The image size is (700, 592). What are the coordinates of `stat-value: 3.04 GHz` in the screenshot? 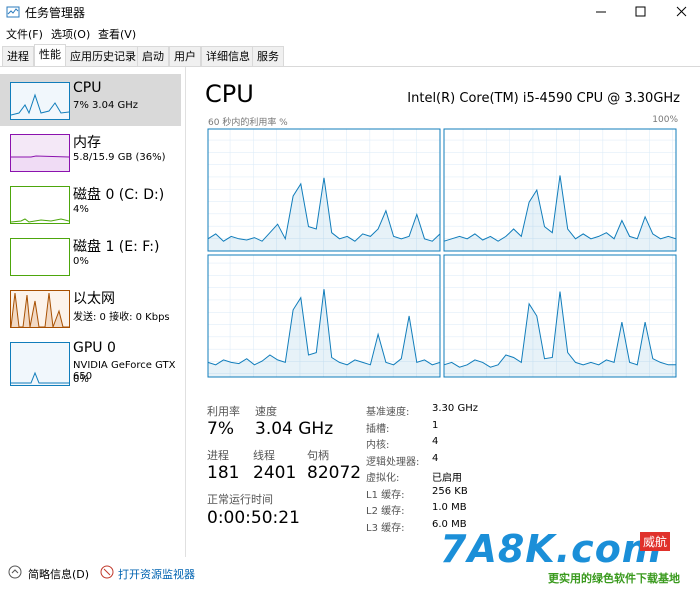 It's located at (294, 429).